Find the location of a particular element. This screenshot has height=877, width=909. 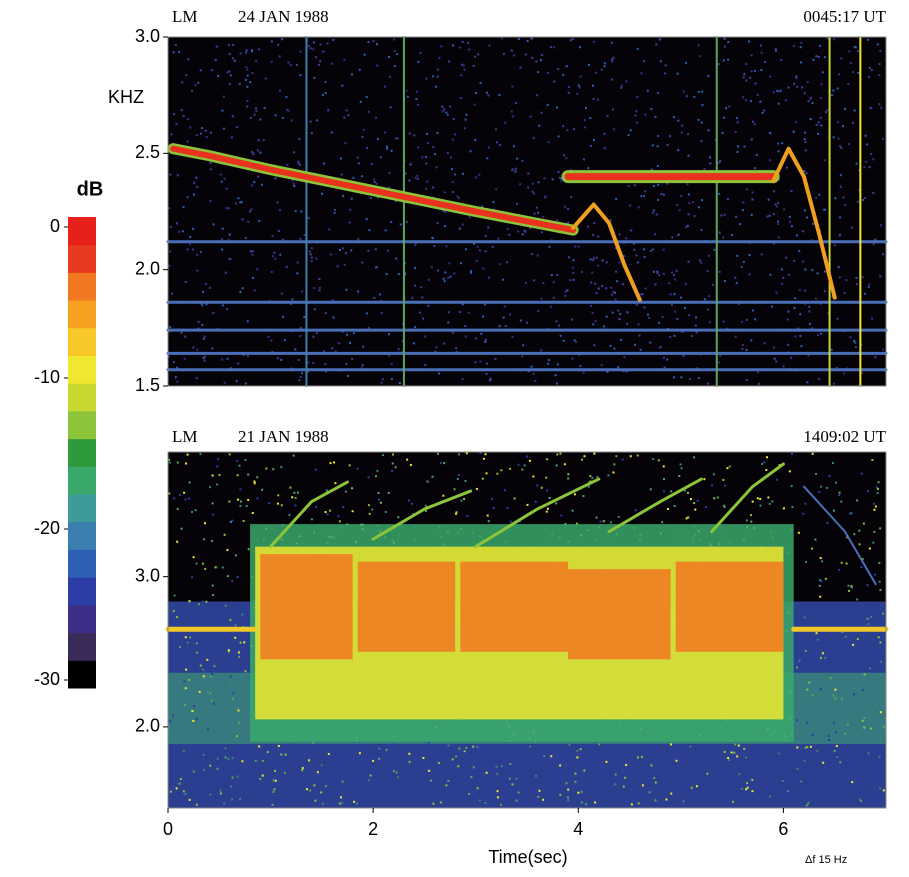

trace is located at coordinates (606, 252).